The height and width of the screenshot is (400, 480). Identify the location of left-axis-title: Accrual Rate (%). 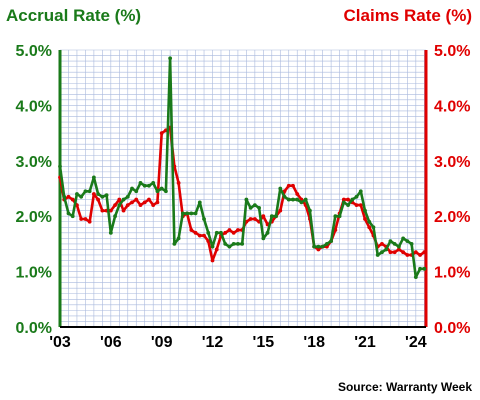
(74, 15).